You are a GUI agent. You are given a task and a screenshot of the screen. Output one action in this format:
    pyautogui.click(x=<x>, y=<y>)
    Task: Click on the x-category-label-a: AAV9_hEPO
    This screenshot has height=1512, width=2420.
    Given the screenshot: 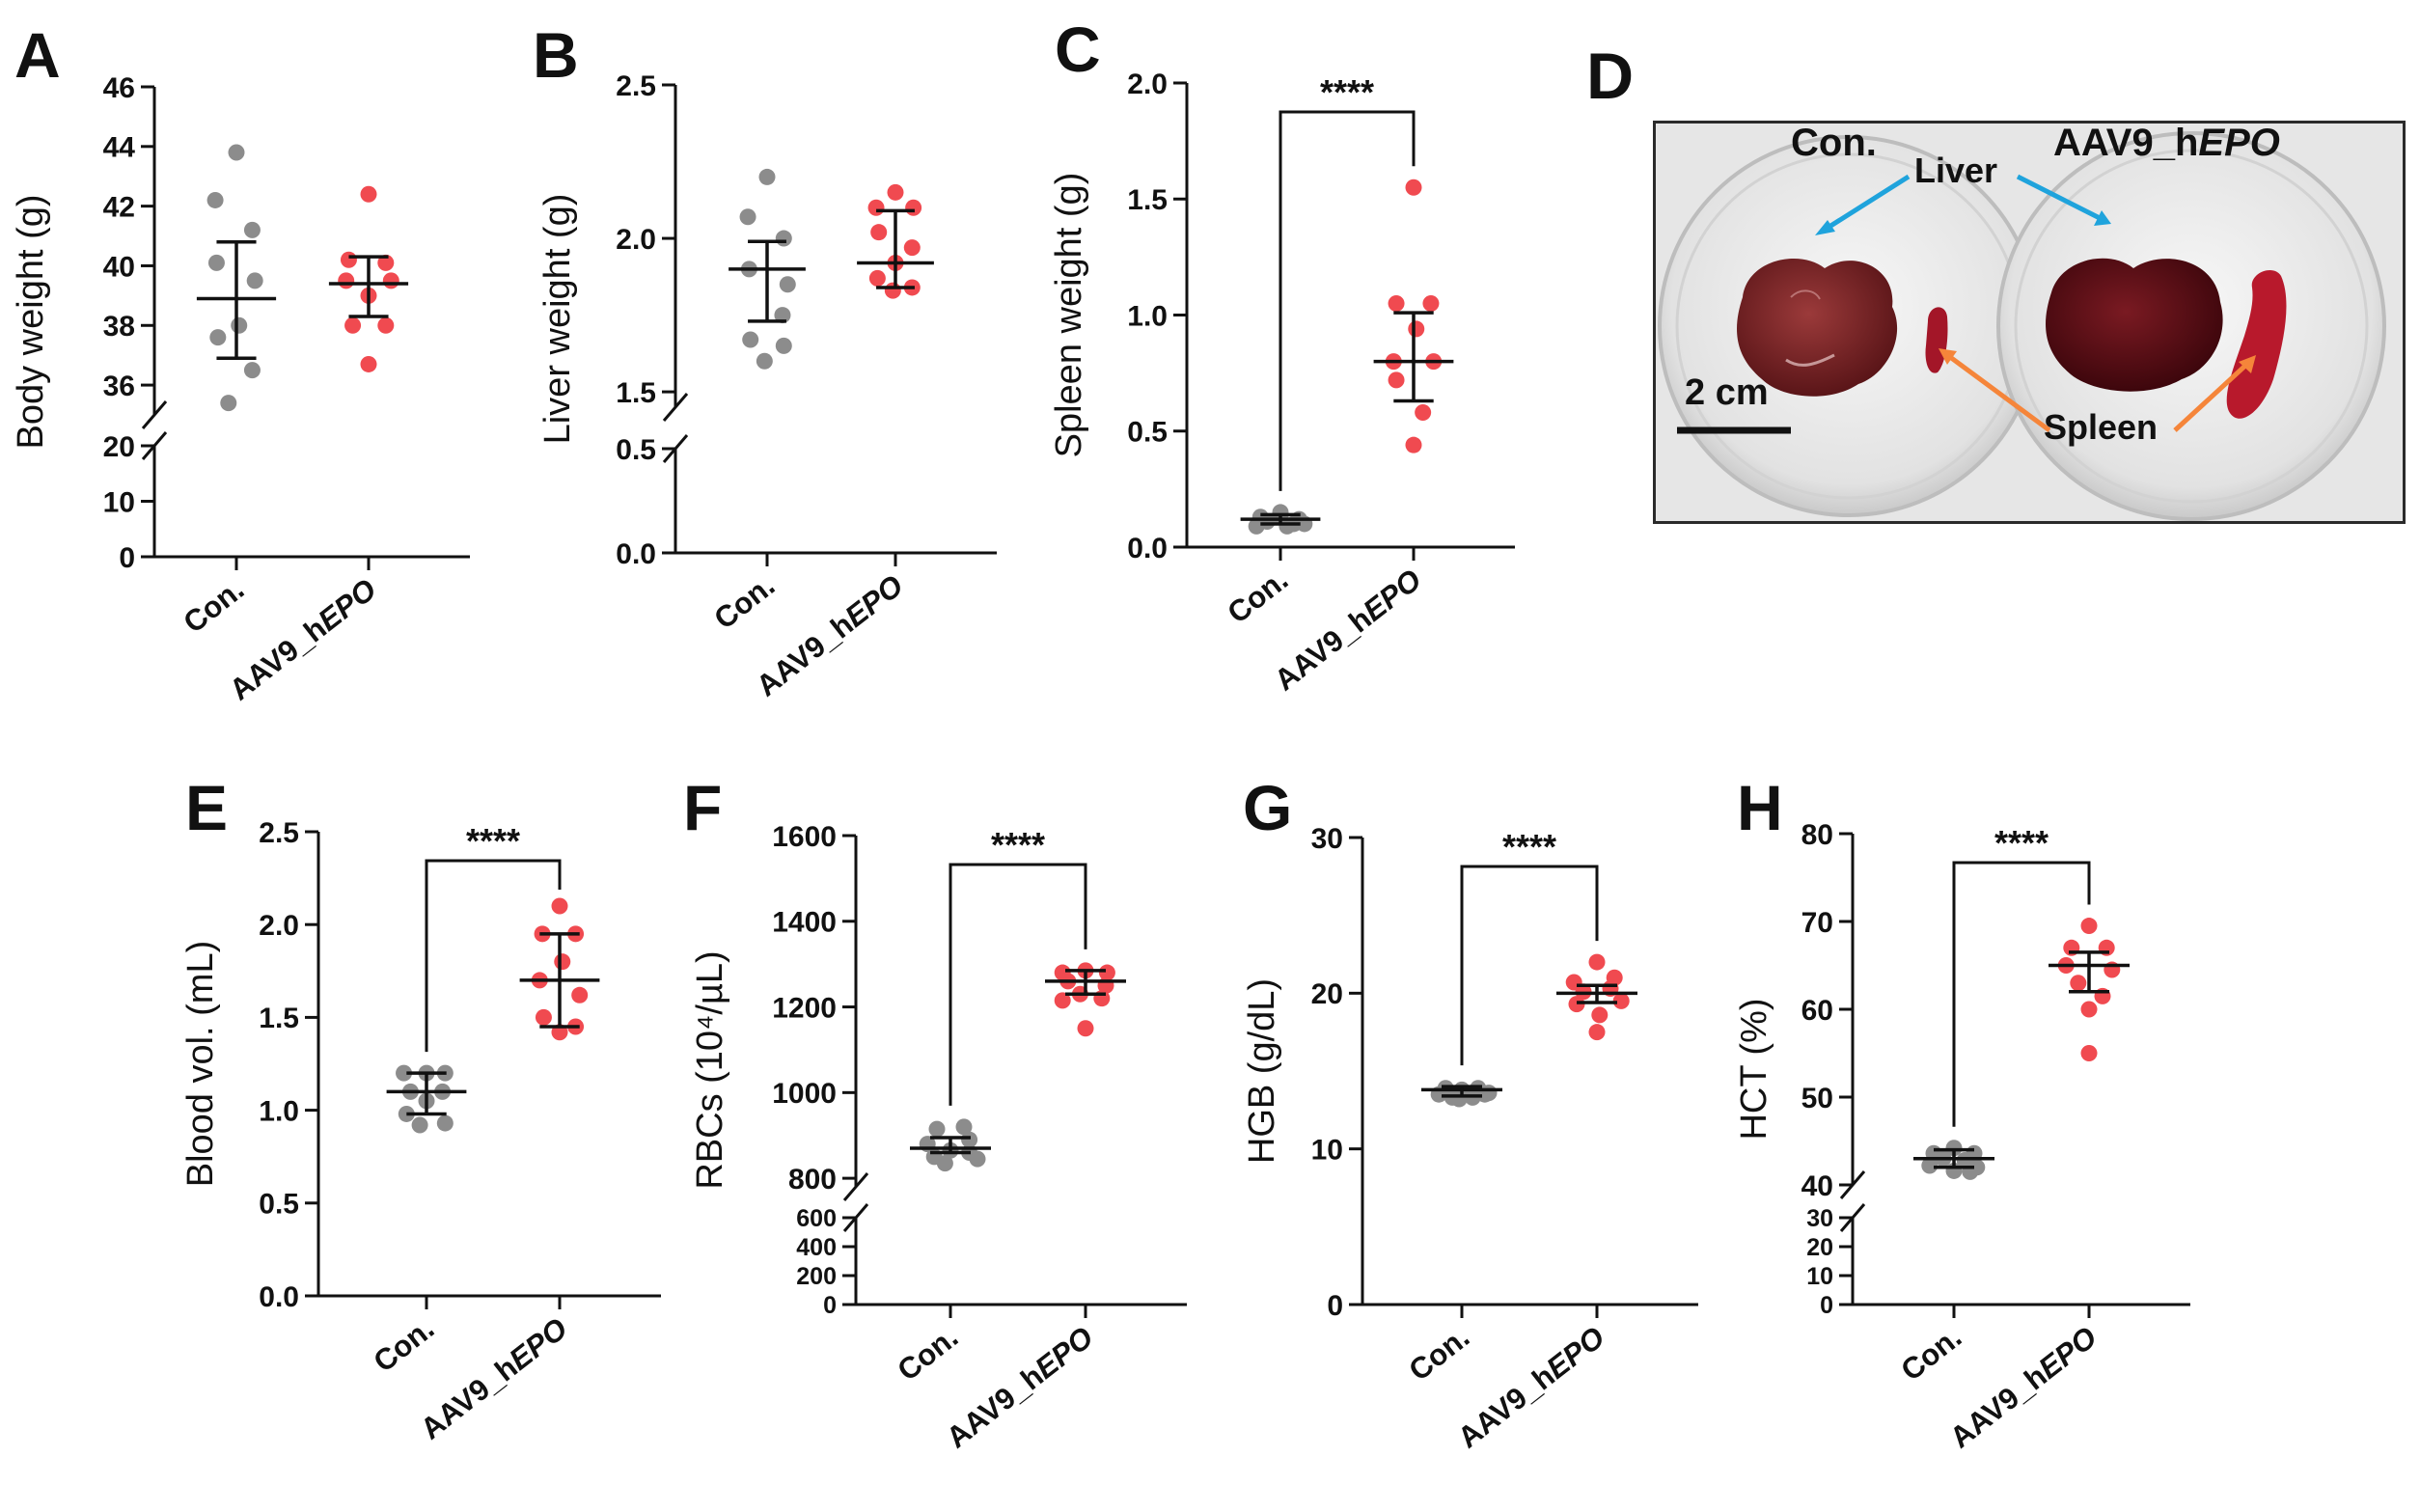 What is the action you would take?
    pyautogui.click(x=302, y=639)
    